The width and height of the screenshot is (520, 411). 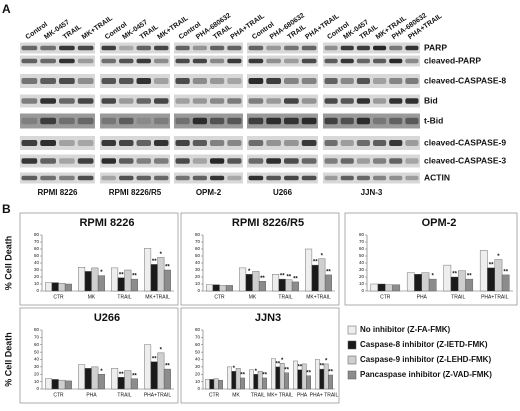 What do you see at coordinates (465, 142) in the screenshot?
I see `blot-row-label: cleaved-CASPASE-9` at bounding box center [465, 142].